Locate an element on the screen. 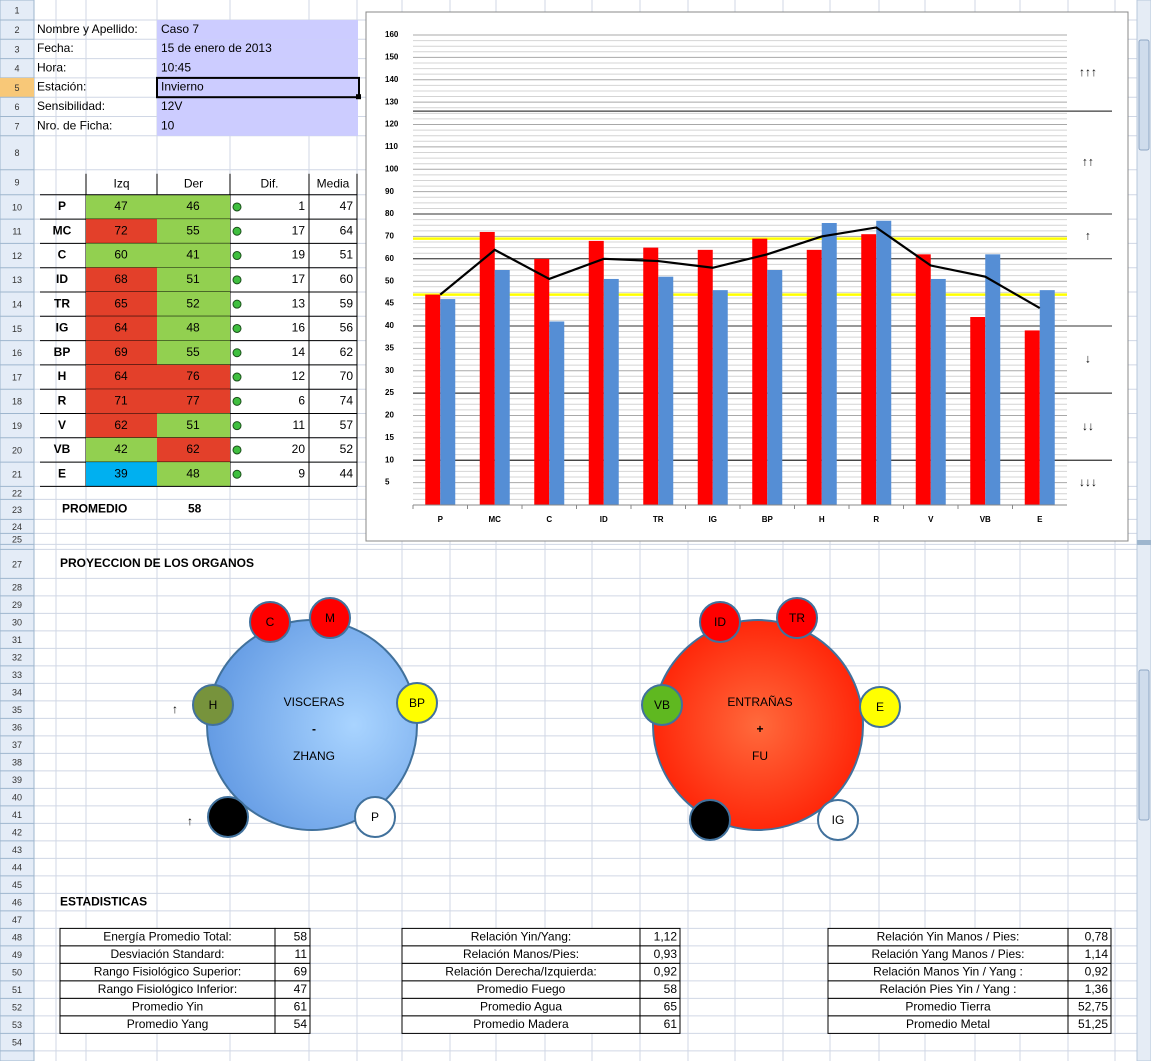 This screenshot has width=1151, height=1061. row-number: 37 is located at coordinates (17, 745).